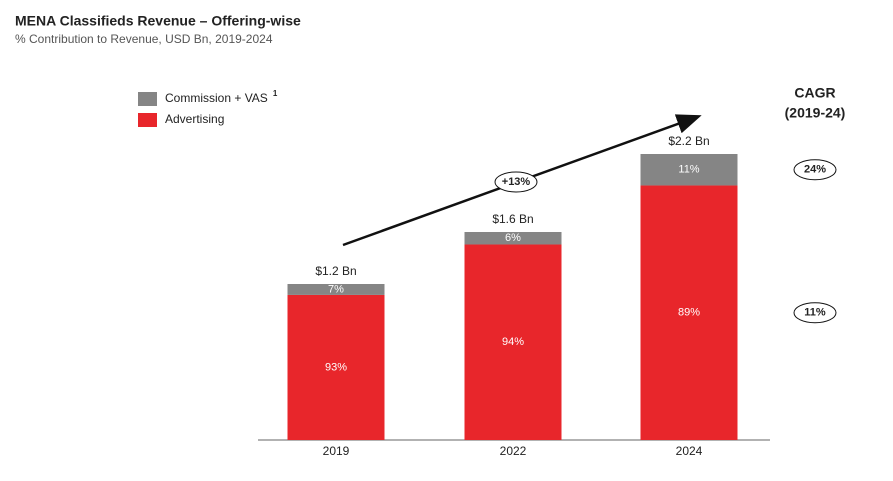  I want to click on x-tick-label: 2022, so click(513, 451).